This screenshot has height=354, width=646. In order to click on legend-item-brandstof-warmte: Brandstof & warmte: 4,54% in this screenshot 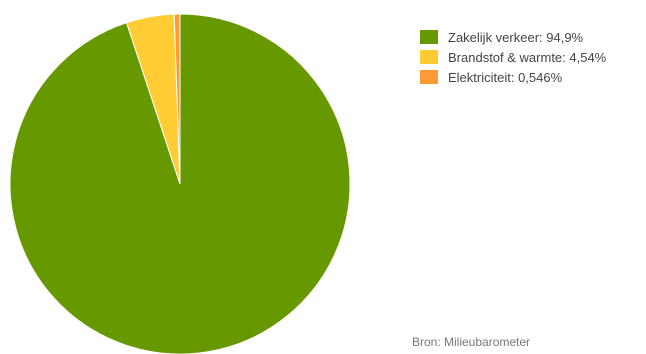, I will do `click(513, 57)`.